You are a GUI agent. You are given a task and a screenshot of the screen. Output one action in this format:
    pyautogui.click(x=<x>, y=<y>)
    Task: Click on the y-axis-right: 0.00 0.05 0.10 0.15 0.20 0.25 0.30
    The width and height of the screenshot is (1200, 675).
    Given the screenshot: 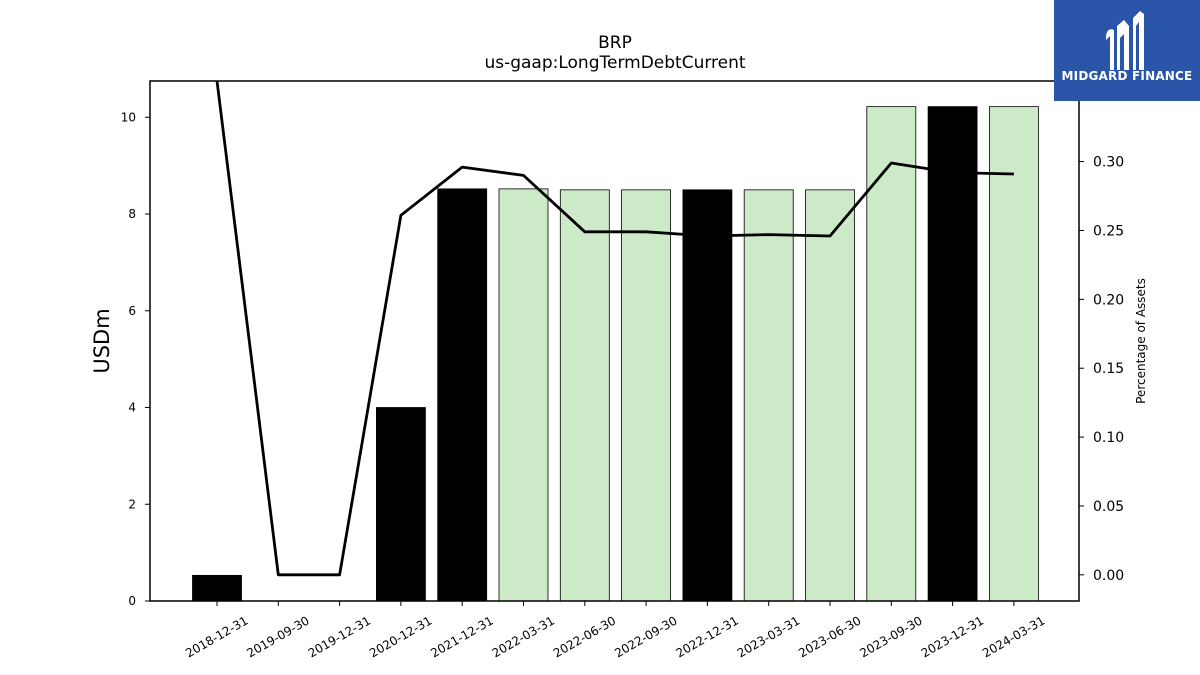 What is the action you would take?
    pyautogui.click(x=1101, y=369)
    